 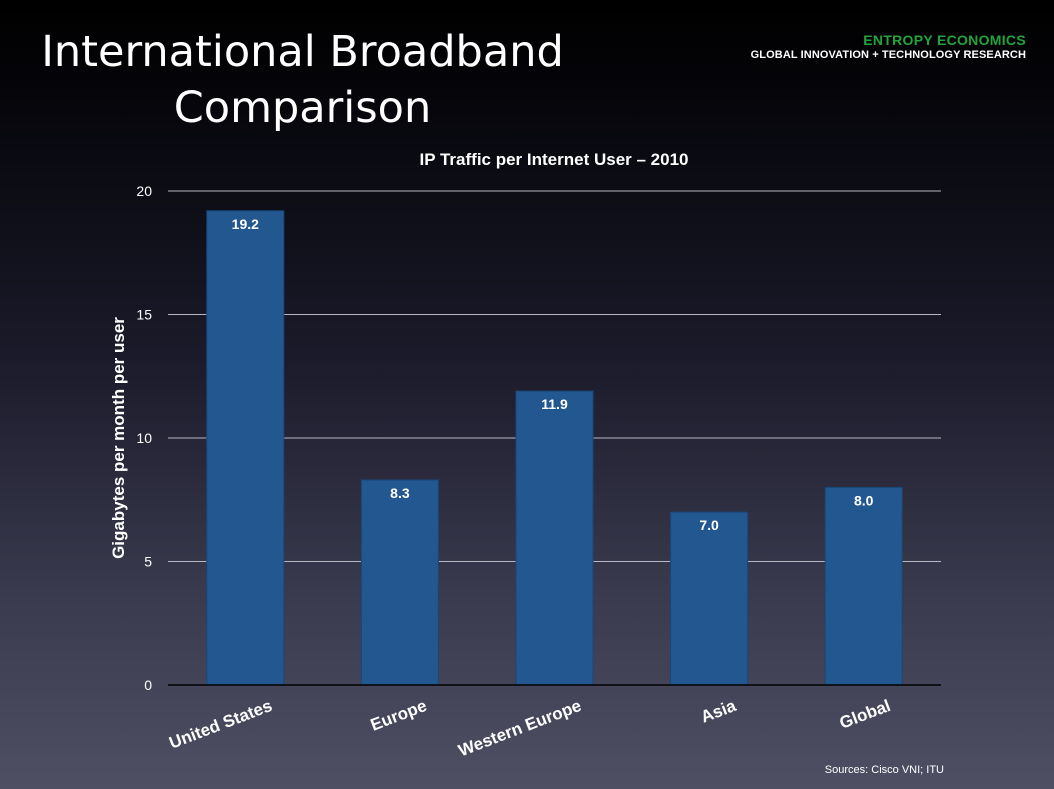 I want to click on x-tick-label: Global, so click(x=865, y=714).